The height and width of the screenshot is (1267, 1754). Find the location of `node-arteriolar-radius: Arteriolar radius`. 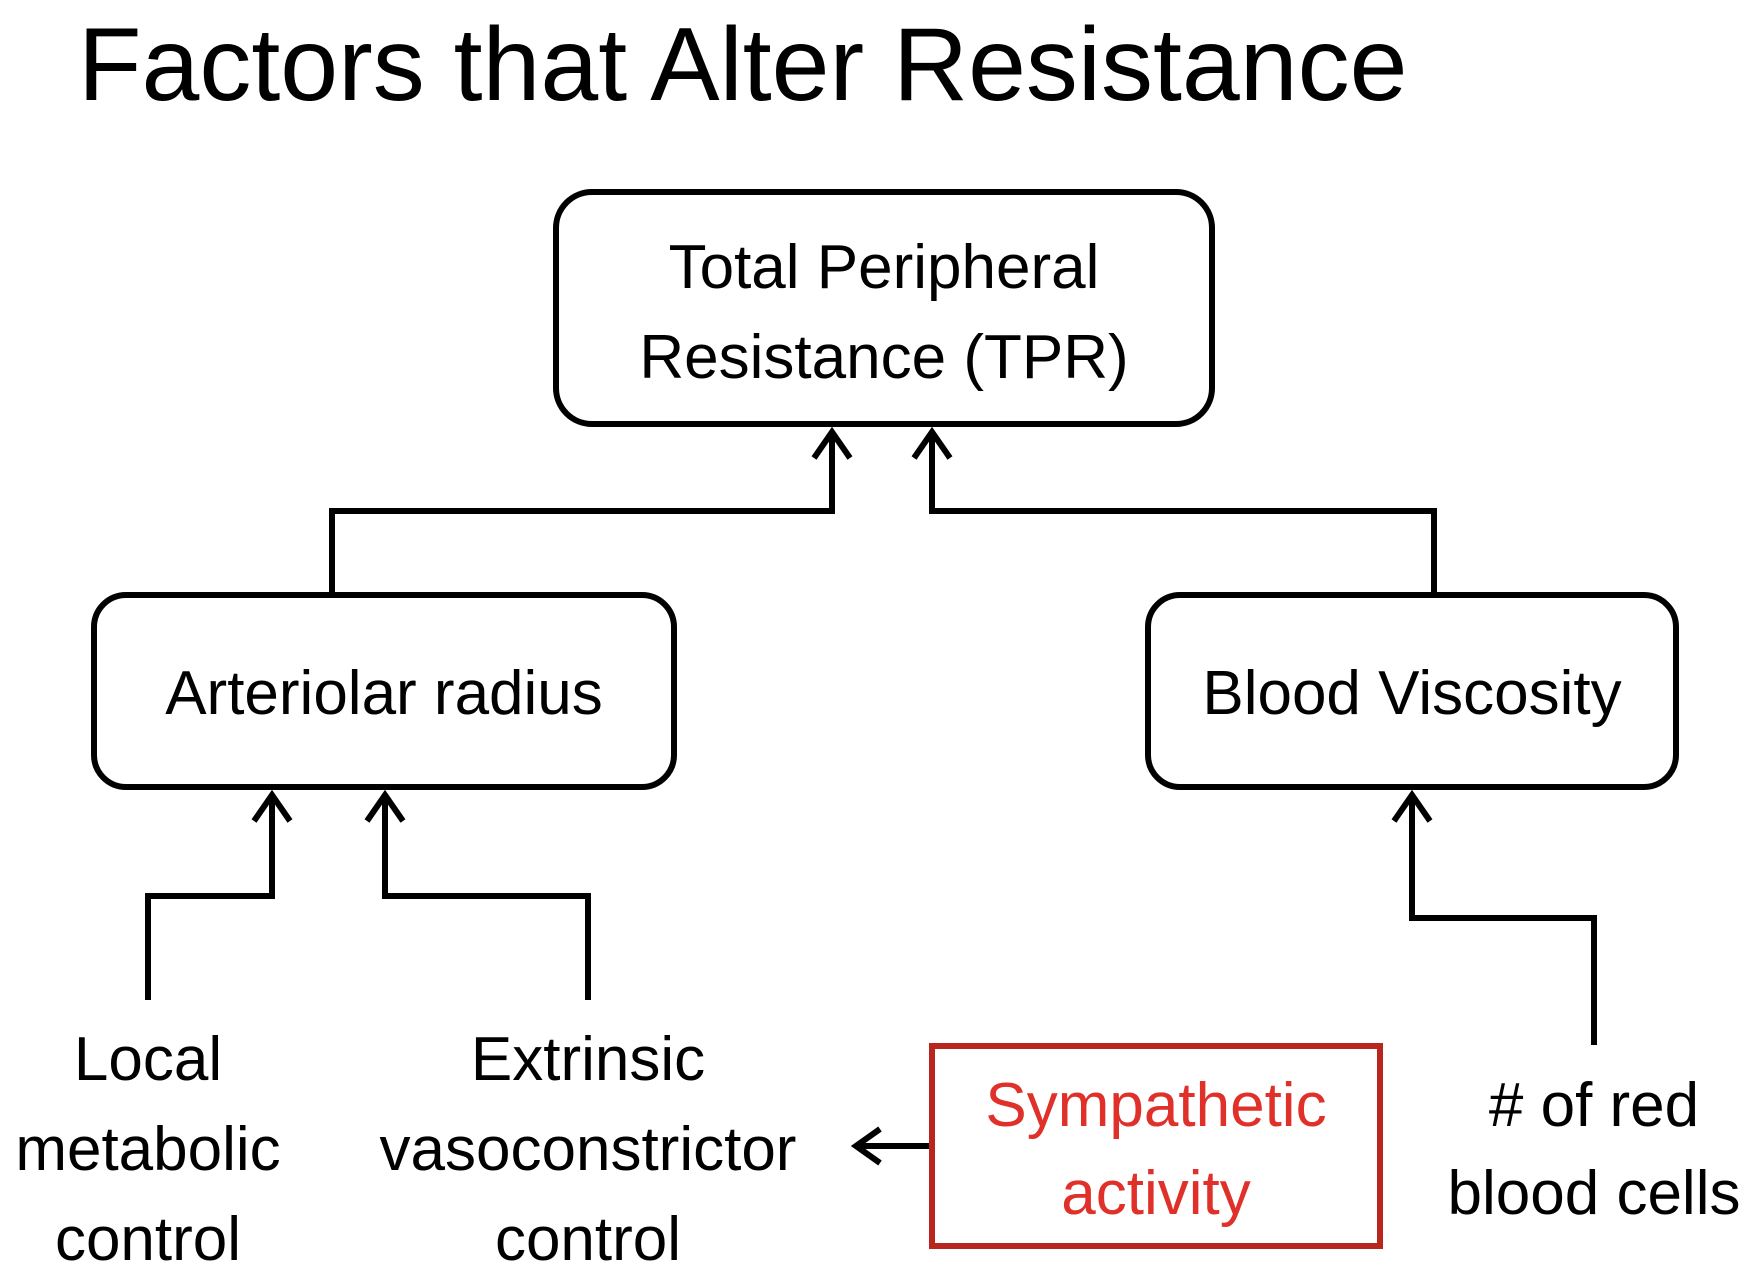

node-arteriolar-radius: Arteriolar radius is located at coordinates (384, 691).